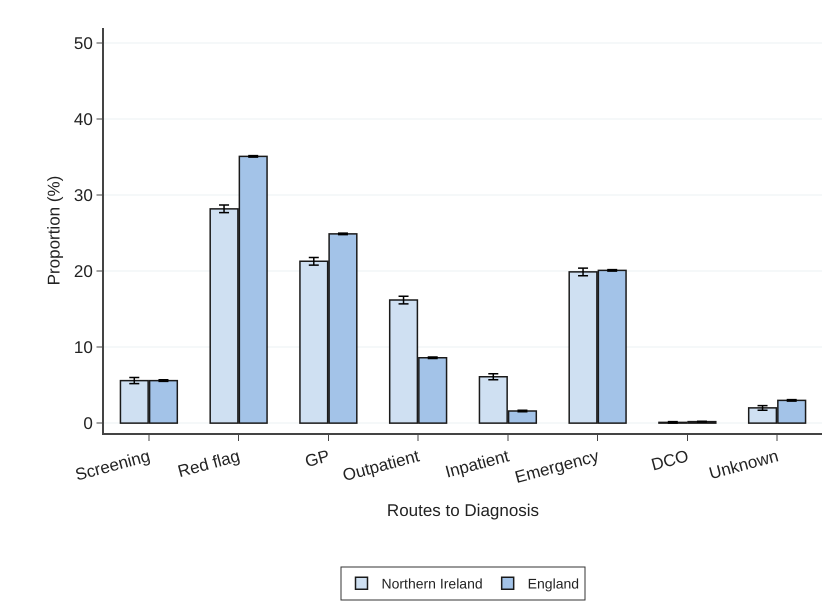 The image size is (831, 611). Describe the element at coordinates (112, 465) in the screenshot. I see `x-tick-label: Screening` at that location.